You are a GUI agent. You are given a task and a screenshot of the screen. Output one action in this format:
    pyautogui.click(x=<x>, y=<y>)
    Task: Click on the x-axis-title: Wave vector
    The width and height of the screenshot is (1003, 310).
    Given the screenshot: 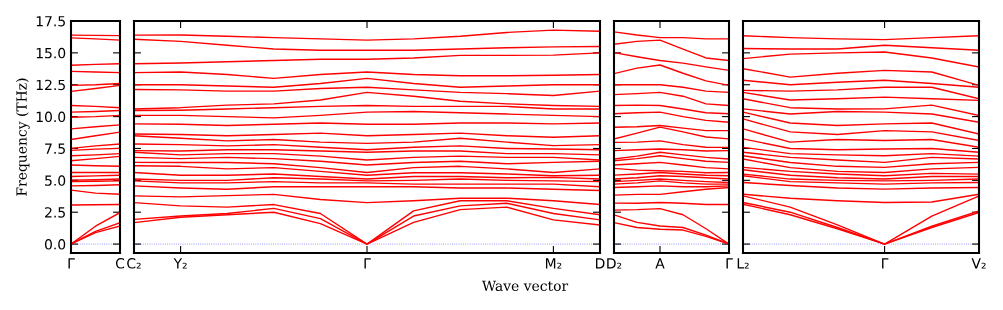 What is the action you would take?
    pyautogui.click(x=525, y=286)
    